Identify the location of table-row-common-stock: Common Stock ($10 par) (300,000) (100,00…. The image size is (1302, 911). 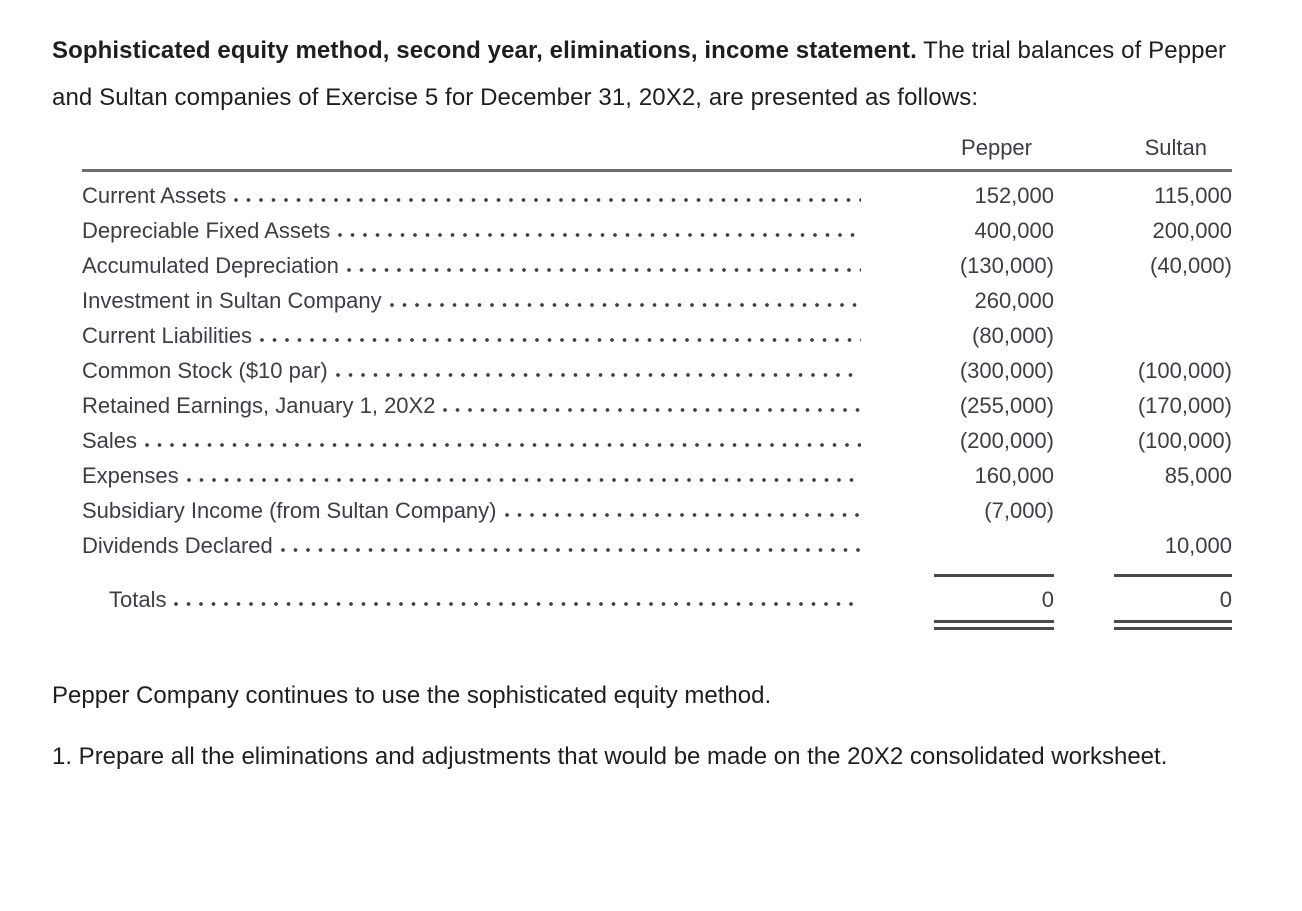
(657, 375).